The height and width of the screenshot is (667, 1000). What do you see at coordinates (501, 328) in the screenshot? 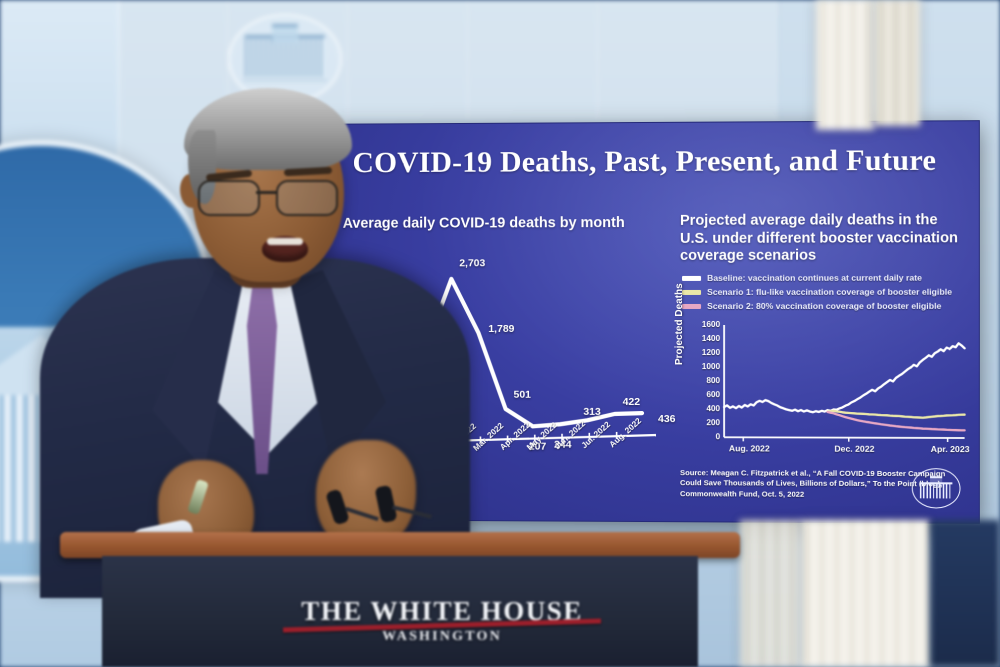
I see `left-chart-point-label: 1,789` at bounding box center [501, 328].